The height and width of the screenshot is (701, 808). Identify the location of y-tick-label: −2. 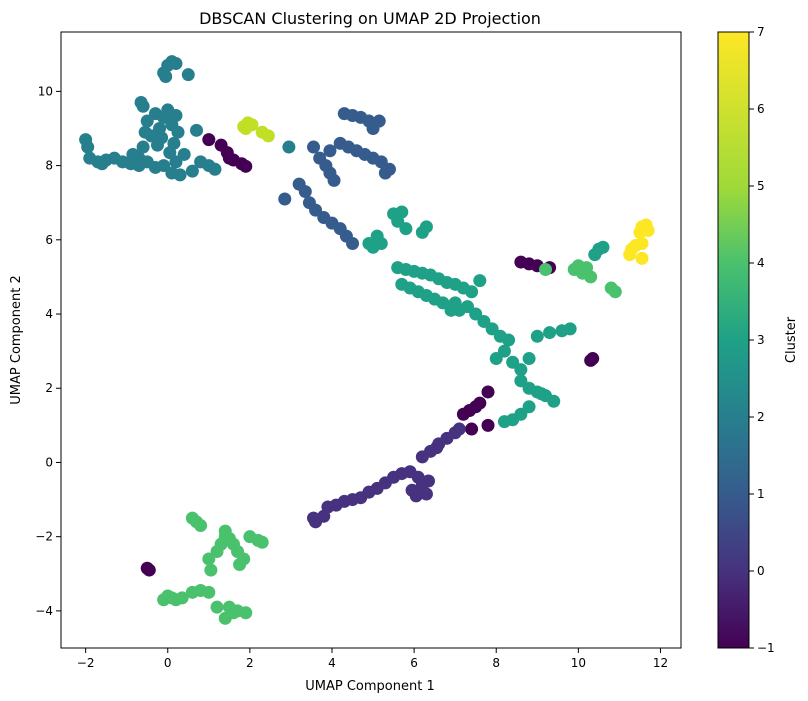
(44, 537).